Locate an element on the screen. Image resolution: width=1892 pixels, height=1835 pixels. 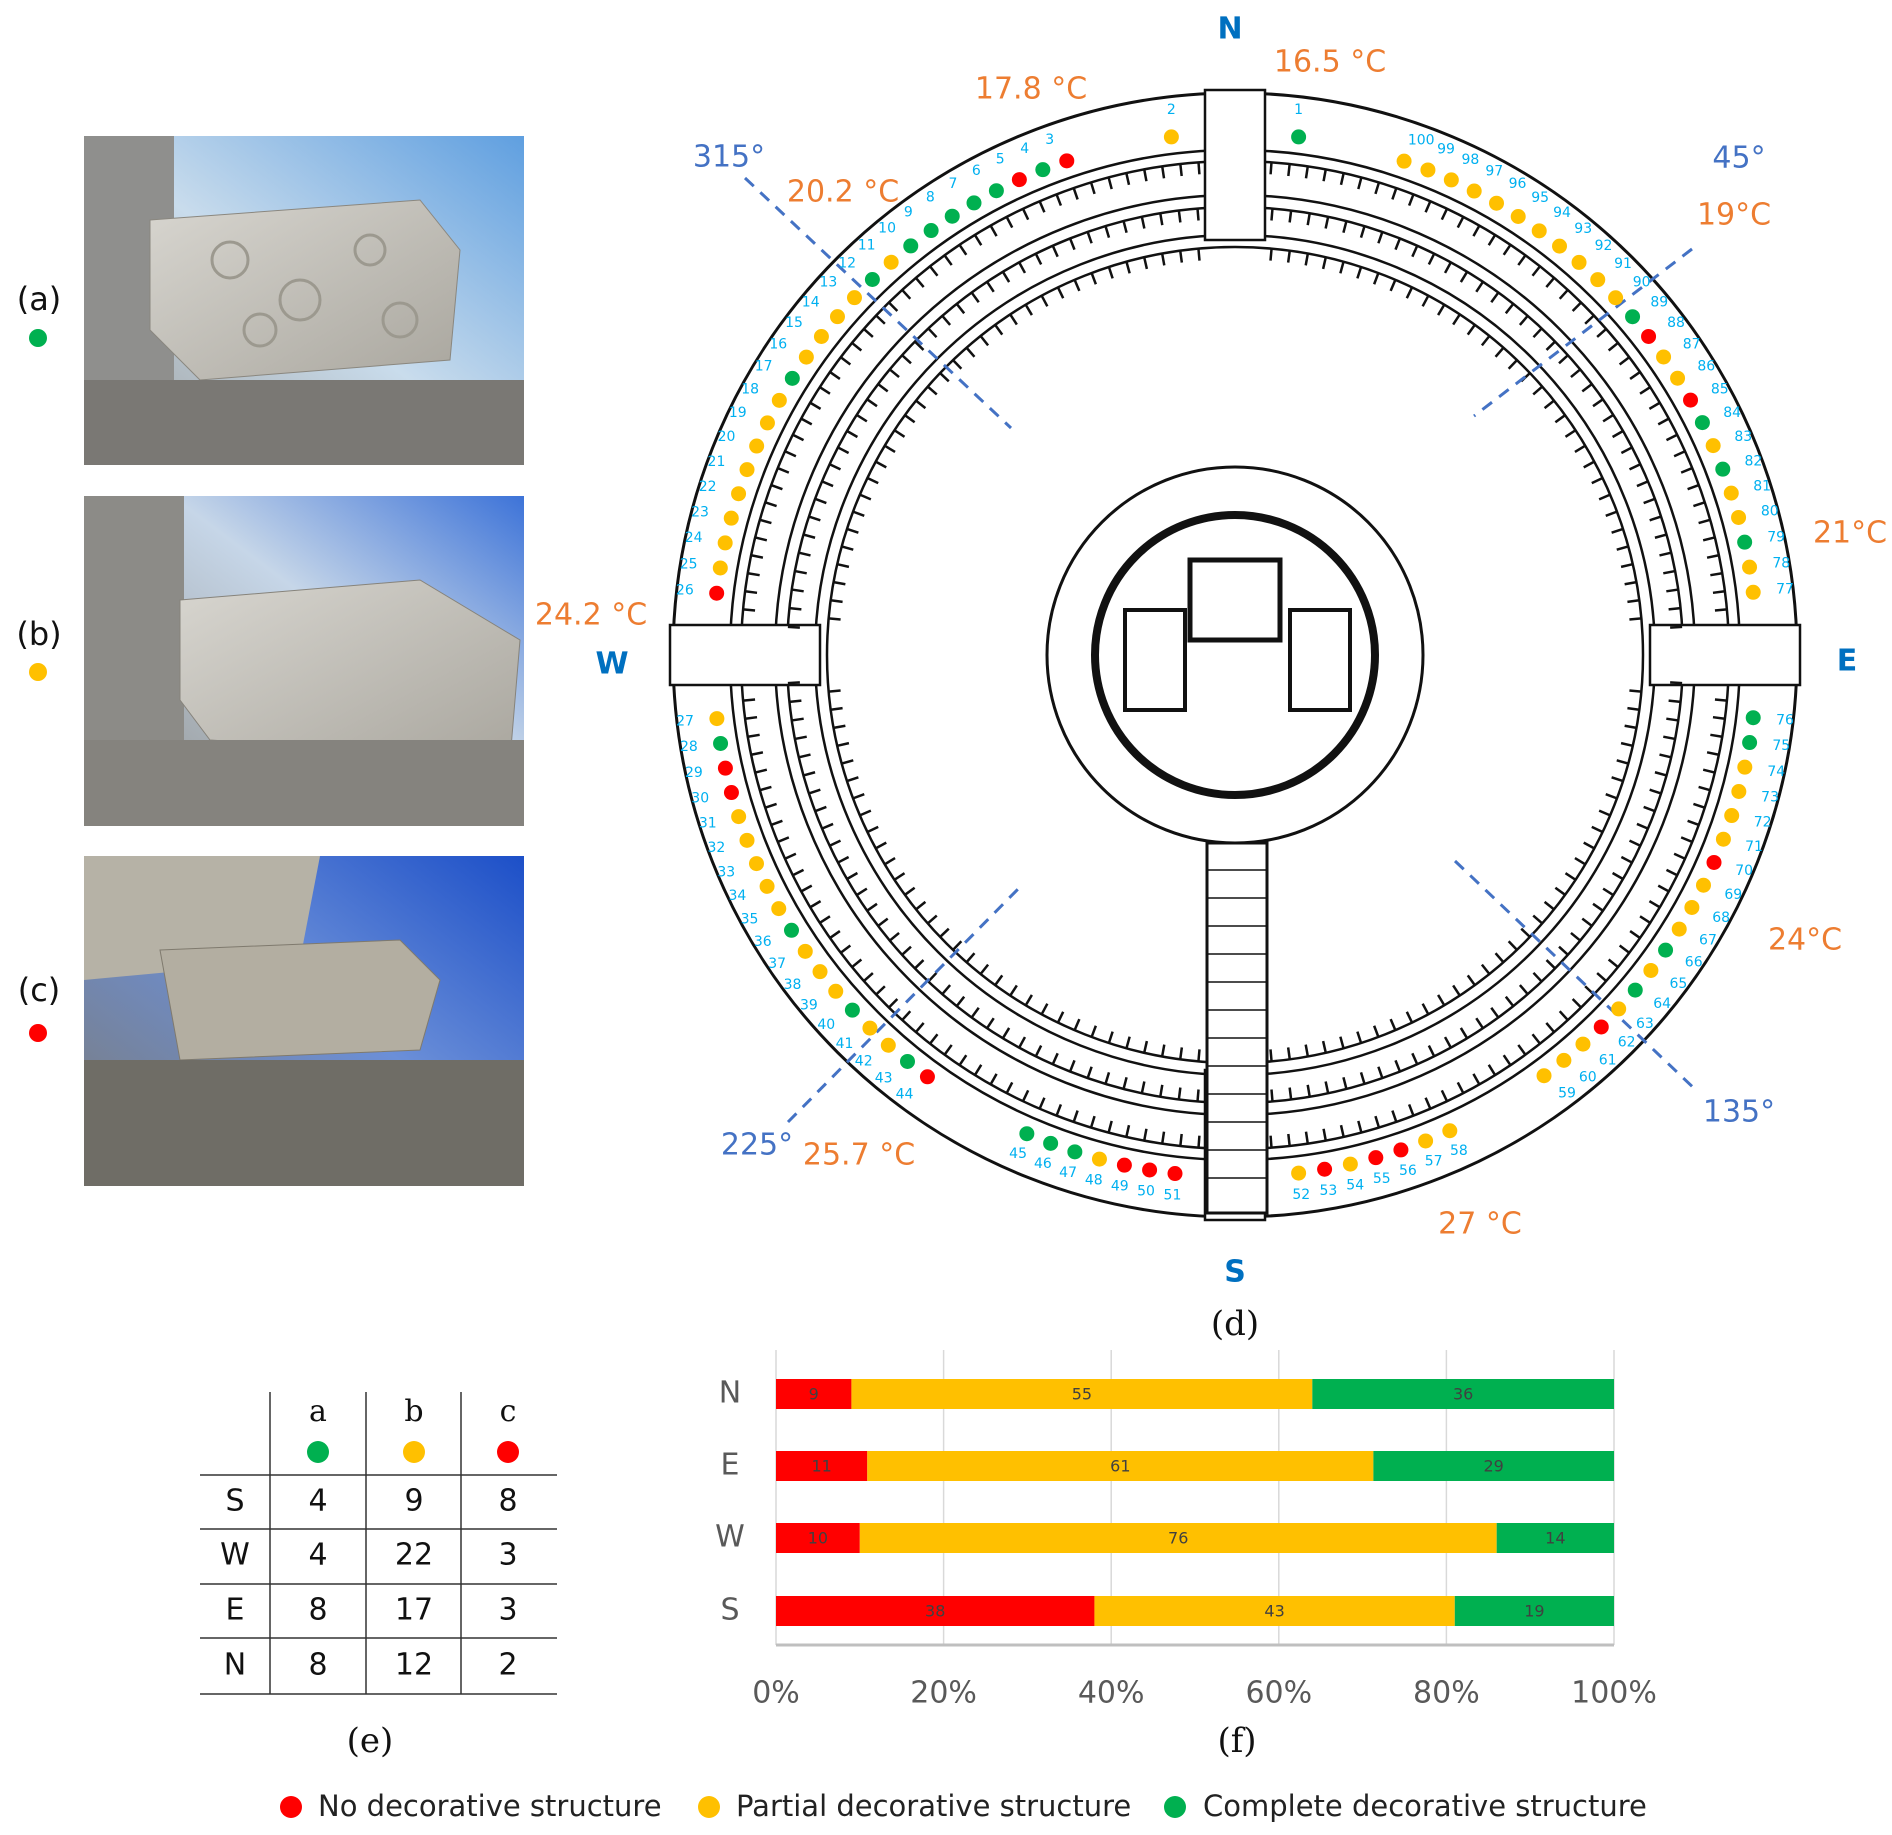
compass-east: E is located at coordinates (1847, 661).